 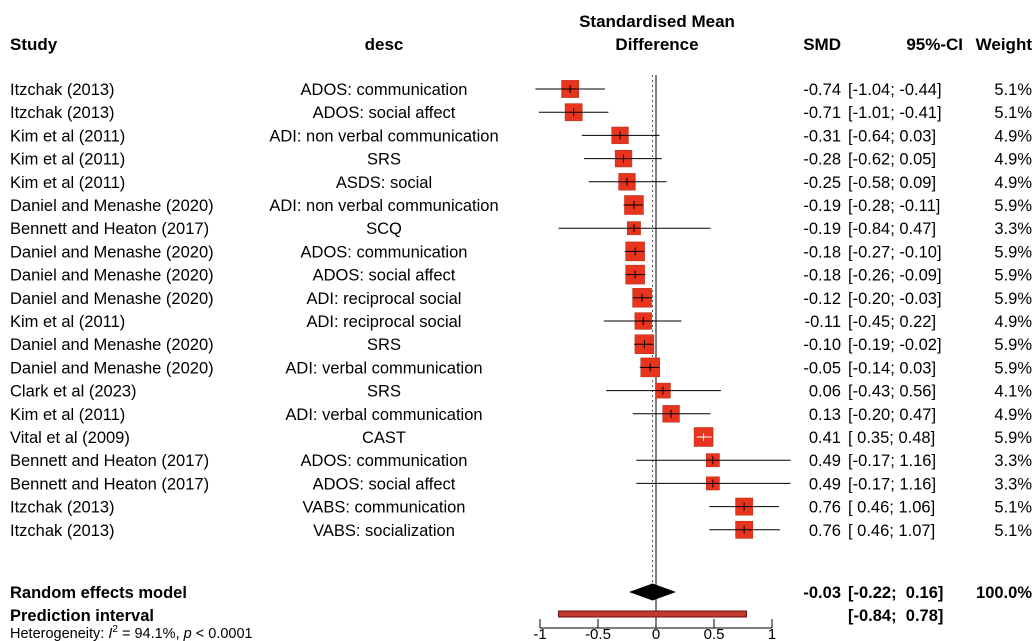 I want to click on prediction-interval-ci: [-0.84; 0.78], so click(x=895, y=616).